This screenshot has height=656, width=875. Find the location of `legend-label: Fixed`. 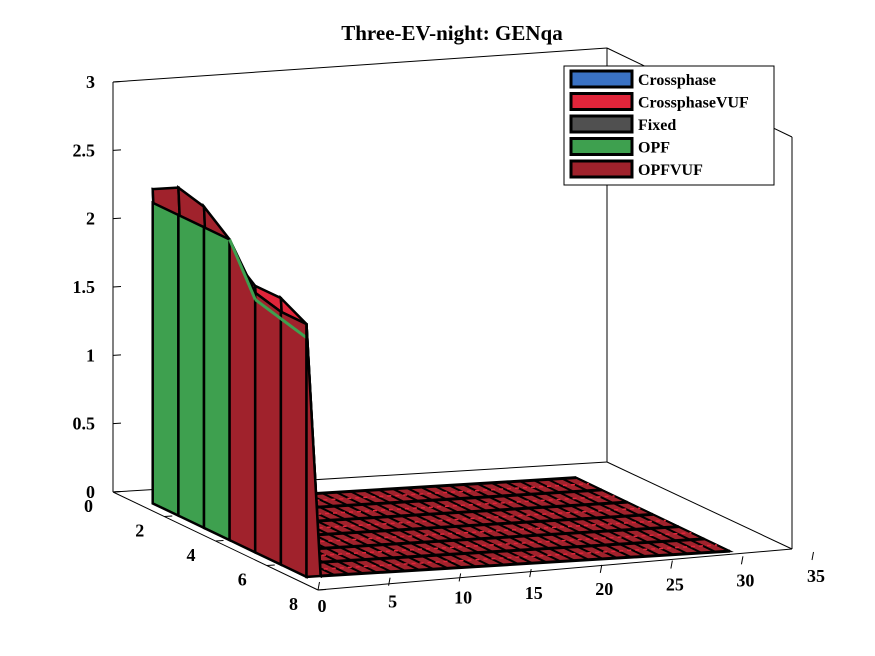

legend-label: Fixed is located at coordinates (657, 125).